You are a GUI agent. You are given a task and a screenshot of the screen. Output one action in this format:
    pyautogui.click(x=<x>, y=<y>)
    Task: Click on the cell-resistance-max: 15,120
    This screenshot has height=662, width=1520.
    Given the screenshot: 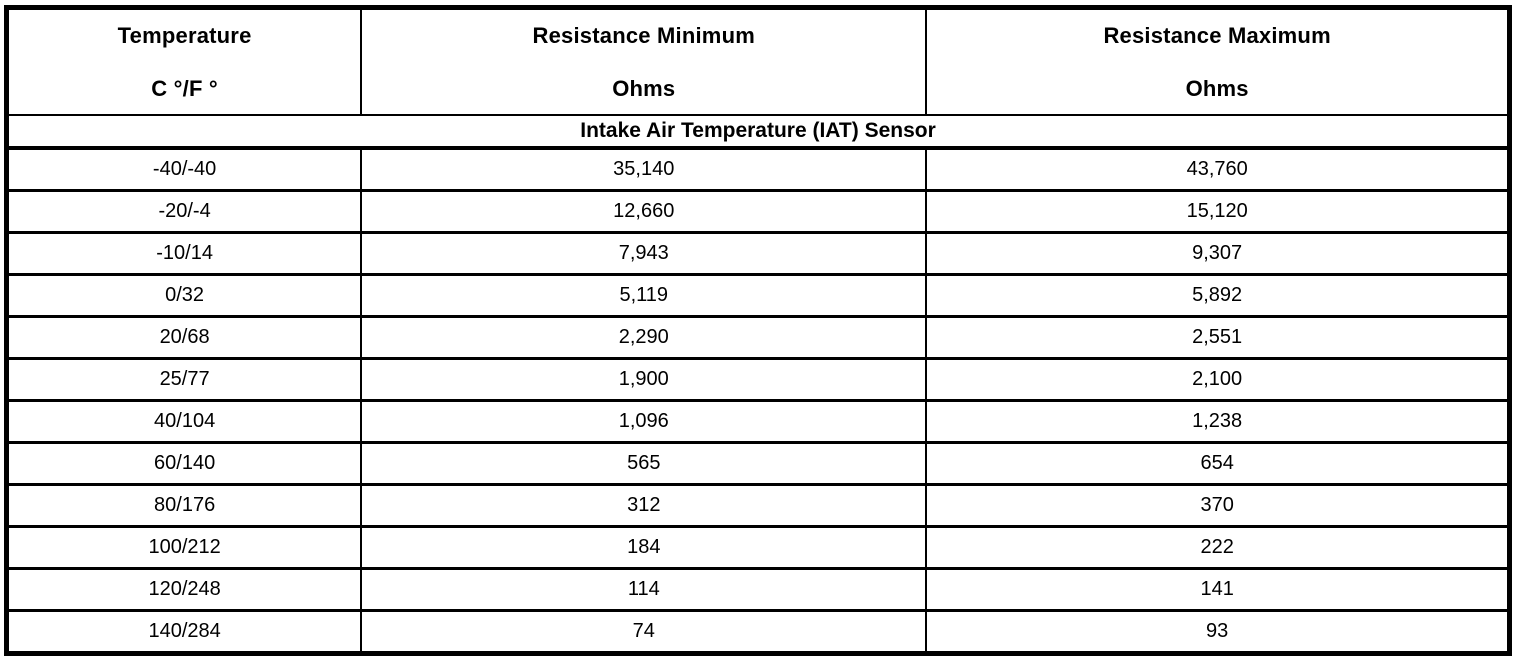 What is the action you would take?
    pyautogui.click(x=1218, y=211)
    